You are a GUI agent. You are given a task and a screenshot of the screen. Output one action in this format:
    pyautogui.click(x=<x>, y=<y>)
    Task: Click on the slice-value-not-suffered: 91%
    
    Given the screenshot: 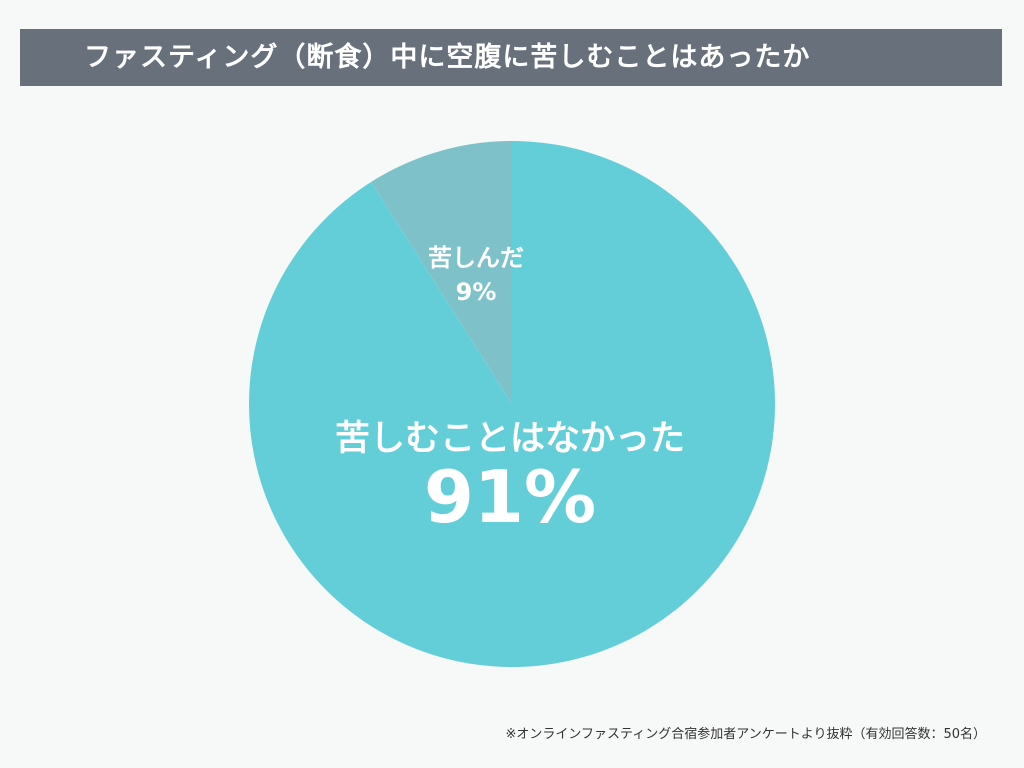 What is the action you would take?
    pyautogui.click(x=510, y=497)
    